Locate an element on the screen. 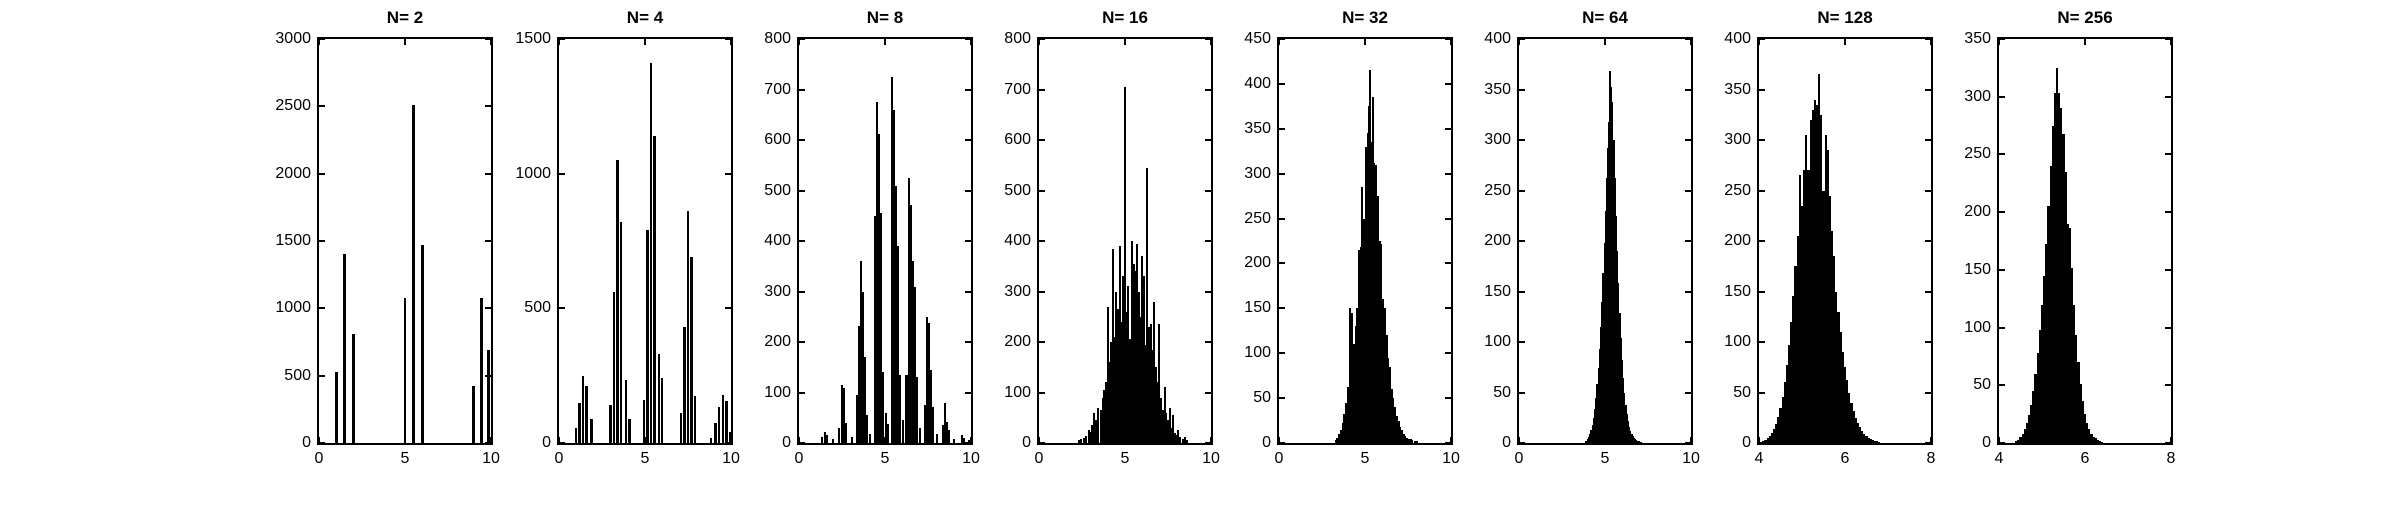 The width and height of the screenshot is (2400, 506). x-tick-label: 5 is located at coordinates (1605, 458).